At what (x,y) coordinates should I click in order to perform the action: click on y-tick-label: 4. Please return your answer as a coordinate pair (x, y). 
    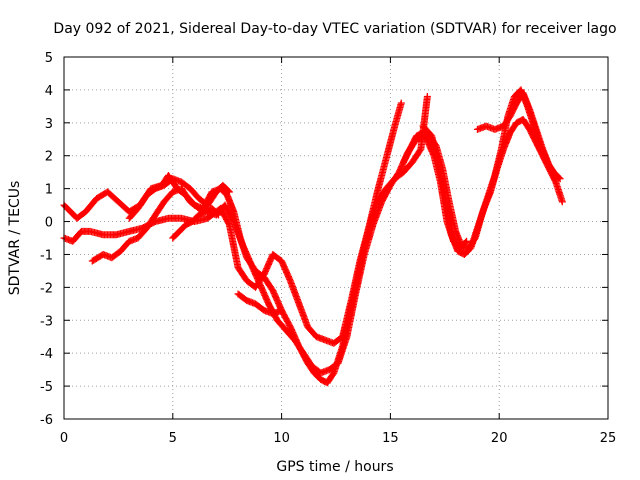
    Looking at the image, I should click on (49, 91).